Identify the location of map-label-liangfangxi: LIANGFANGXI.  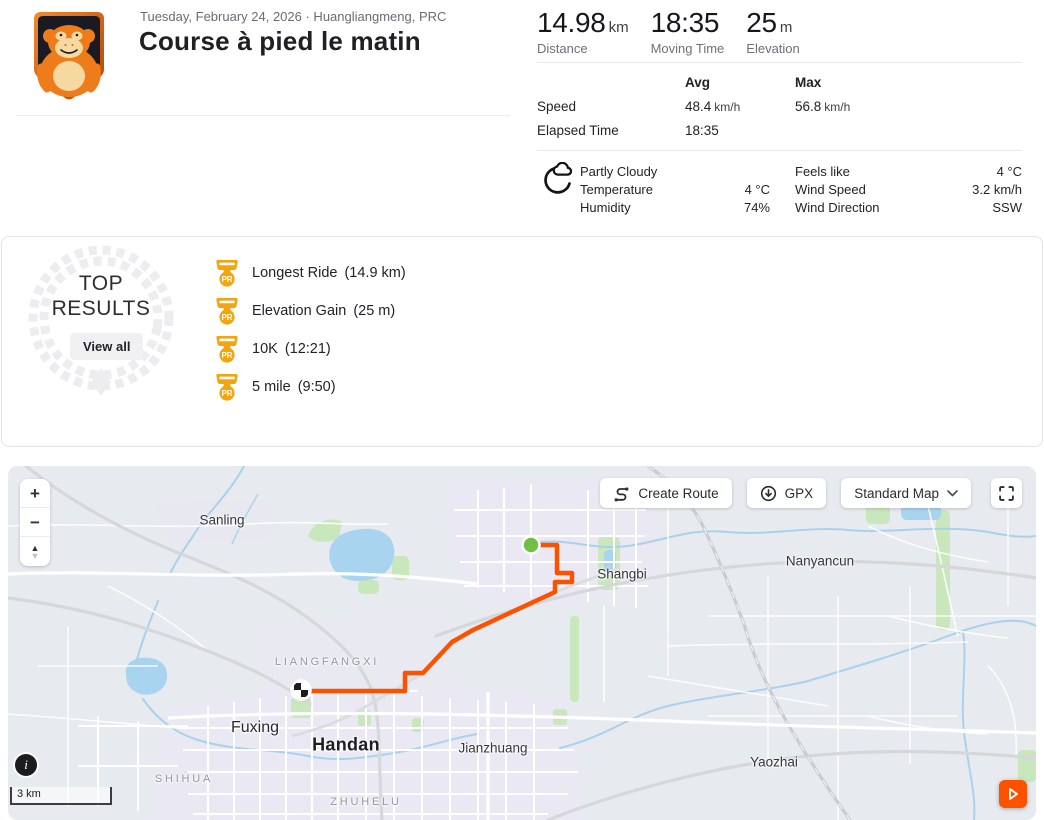
(327, 662).